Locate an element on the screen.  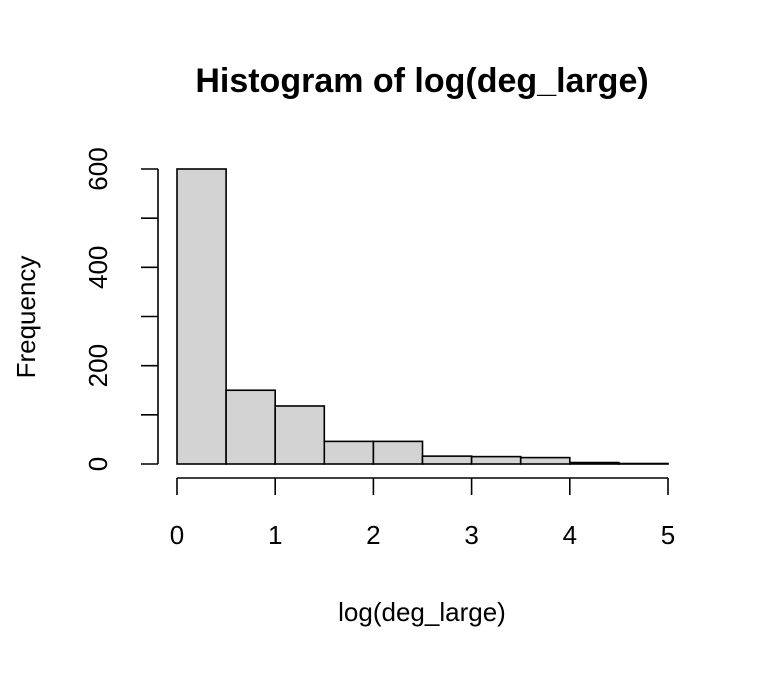
y-axis: 0 200 400 600 is located at coordinates (120, 309).